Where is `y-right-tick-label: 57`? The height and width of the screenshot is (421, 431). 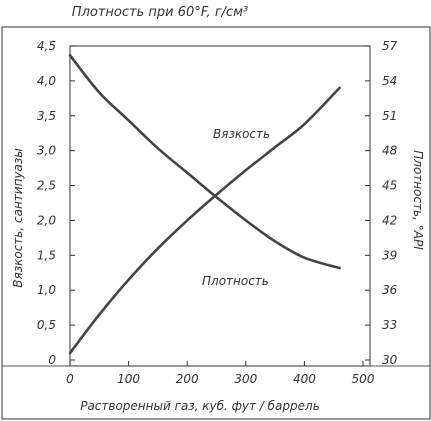 y-right-tick-label: 57 is located at coordinates (390, 46).